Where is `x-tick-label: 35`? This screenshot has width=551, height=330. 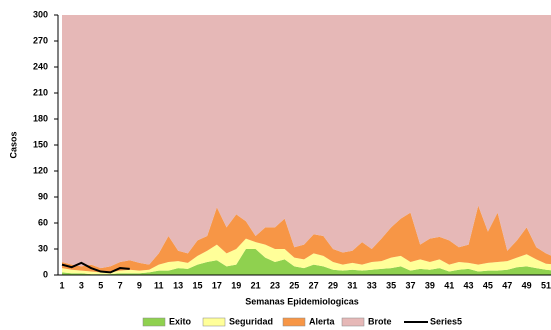
x-tick-label: 35 is located at coordinates (391, 285).